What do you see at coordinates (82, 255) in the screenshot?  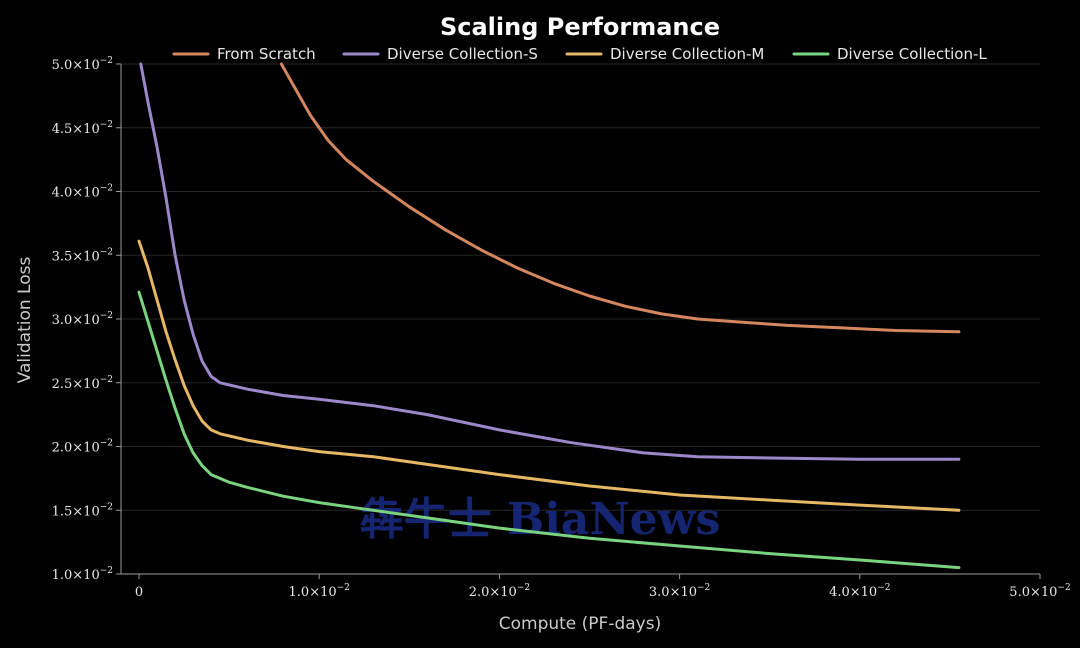 I see `y-tick-label: 3.5×10⁻²` at bounding box center [82, 255].